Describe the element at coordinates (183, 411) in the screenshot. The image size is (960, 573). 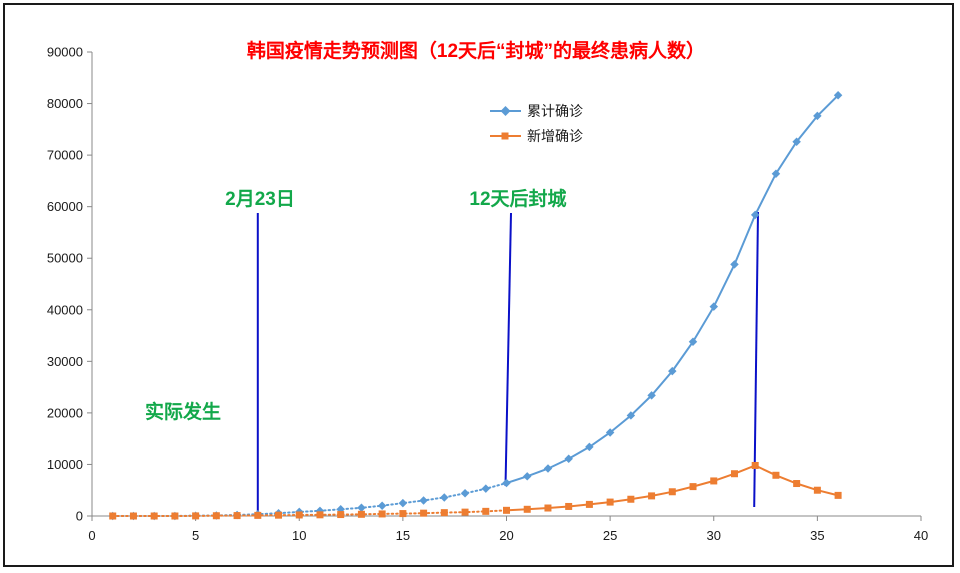
I see `annotation-actual: 实际发生` at that location.